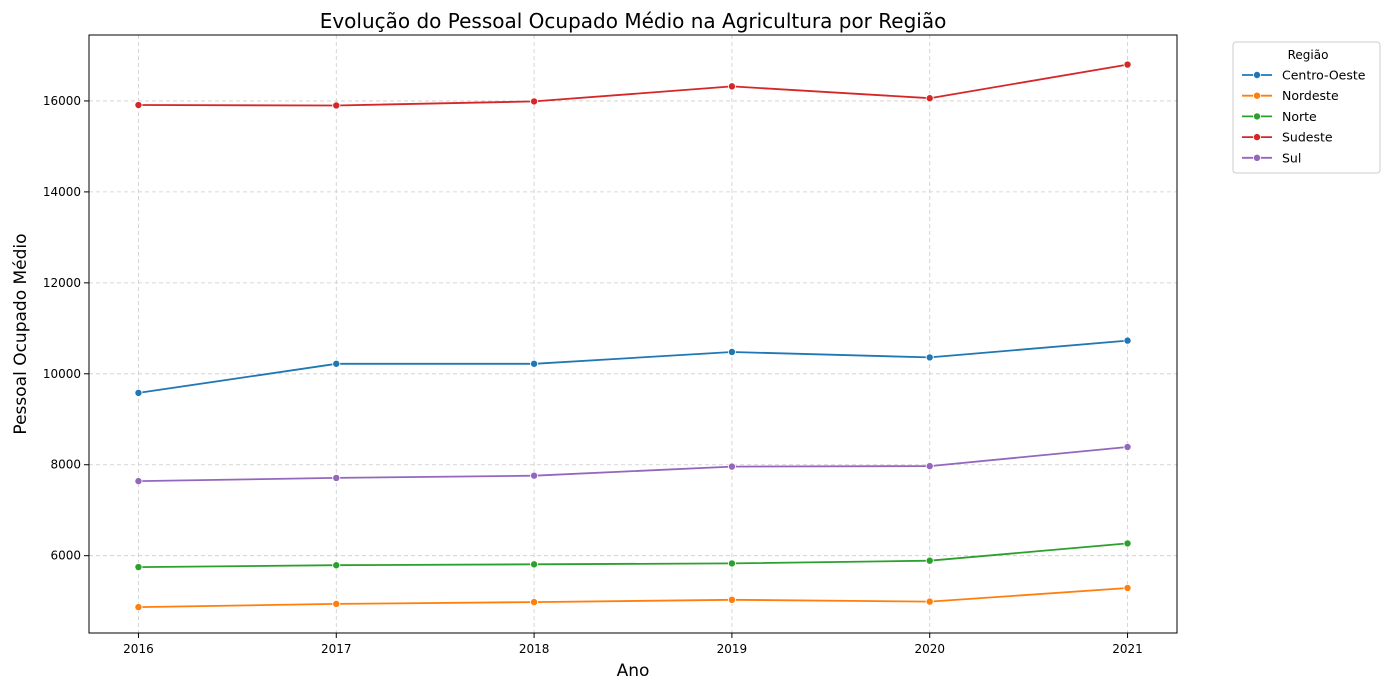 The image size is (1390, 690). Describe the element at coordinates (62, 192) in the screenshot. I see `y-tick-label: 14000` at that location.